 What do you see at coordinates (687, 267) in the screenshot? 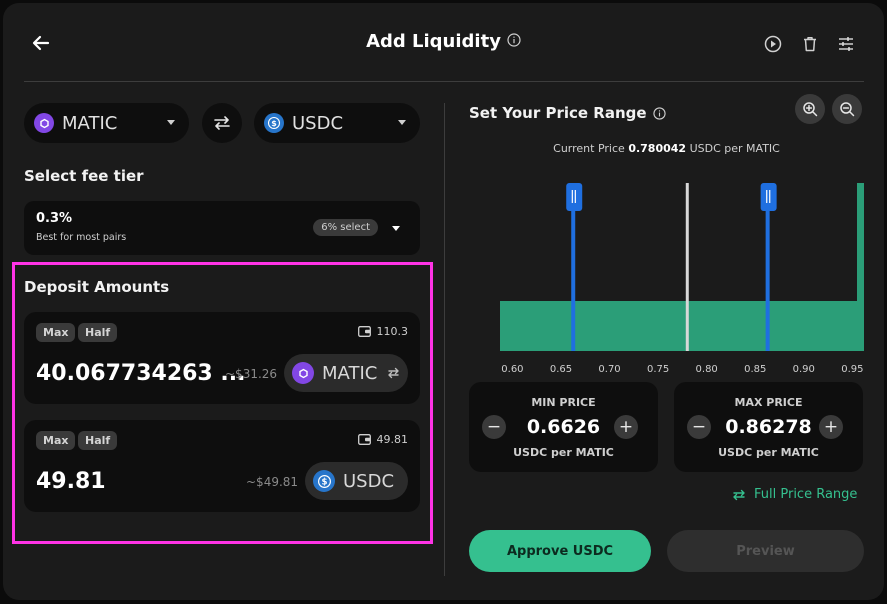
I see `current-price-line` at bounding box center [687, 267].